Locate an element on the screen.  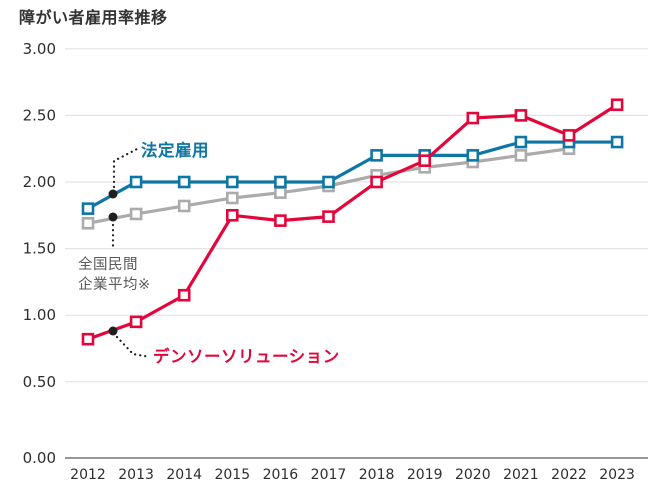
x-tick-label: 2021 is located at coordinates (521, 475).